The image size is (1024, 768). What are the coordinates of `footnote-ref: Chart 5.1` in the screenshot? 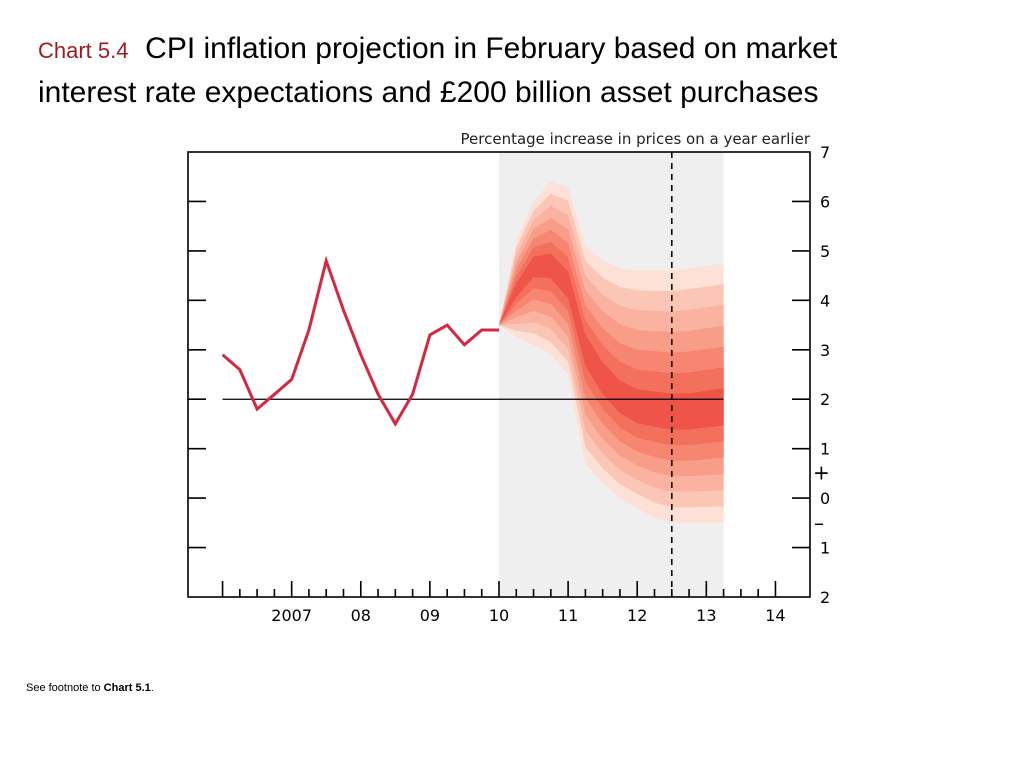 It's located at (127, 688).